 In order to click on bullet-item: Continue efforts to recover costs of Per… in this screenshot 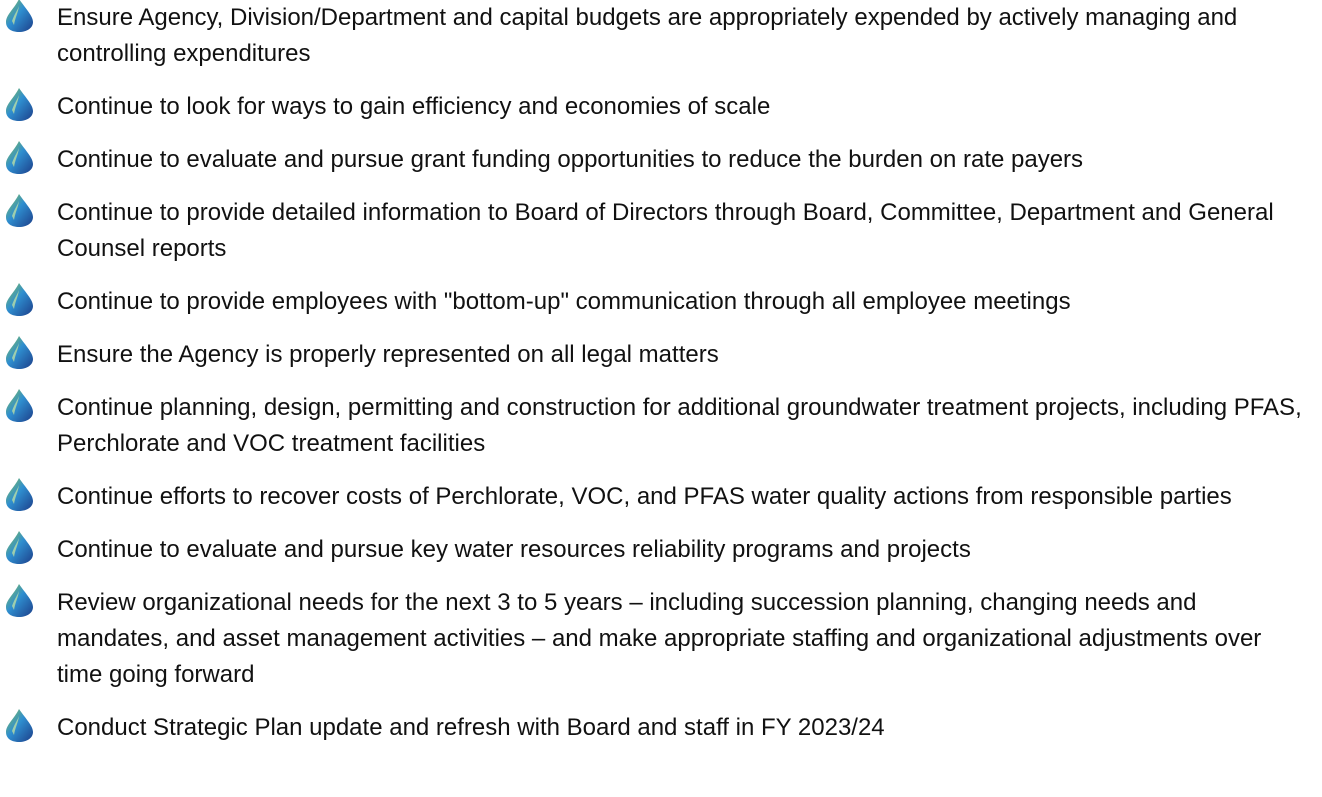, I will do `click(657, 496)`.